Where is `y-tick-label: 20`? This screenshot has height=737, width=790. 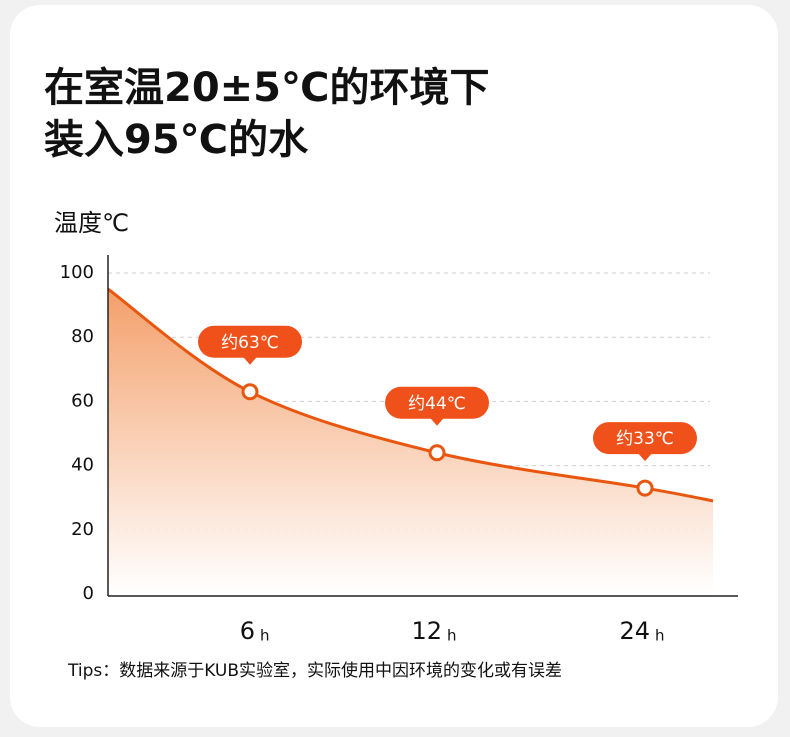
y-tick-label: 20 is located at coordinates (82, 529).